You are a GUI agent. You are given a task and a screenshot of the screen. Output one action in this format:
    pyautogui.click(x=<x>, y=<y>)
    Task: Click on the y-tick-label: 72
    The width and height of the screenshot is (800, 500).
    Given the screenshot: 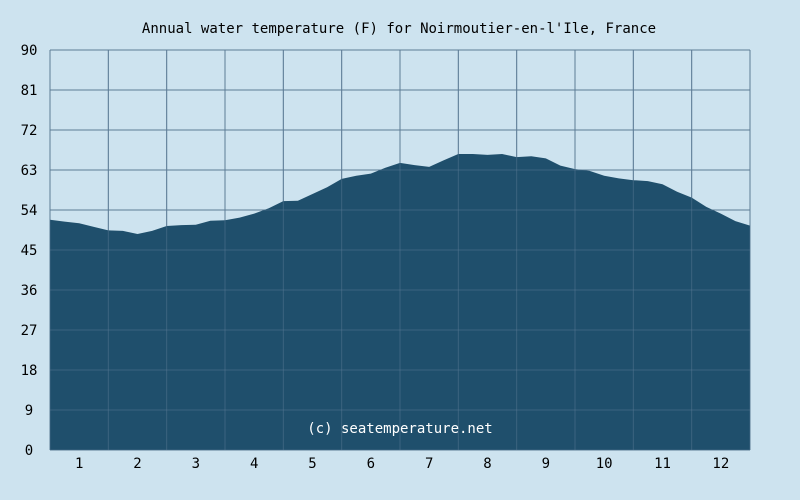 What is the action you would take?
    pyautogui.click(x=29, y=131)
    